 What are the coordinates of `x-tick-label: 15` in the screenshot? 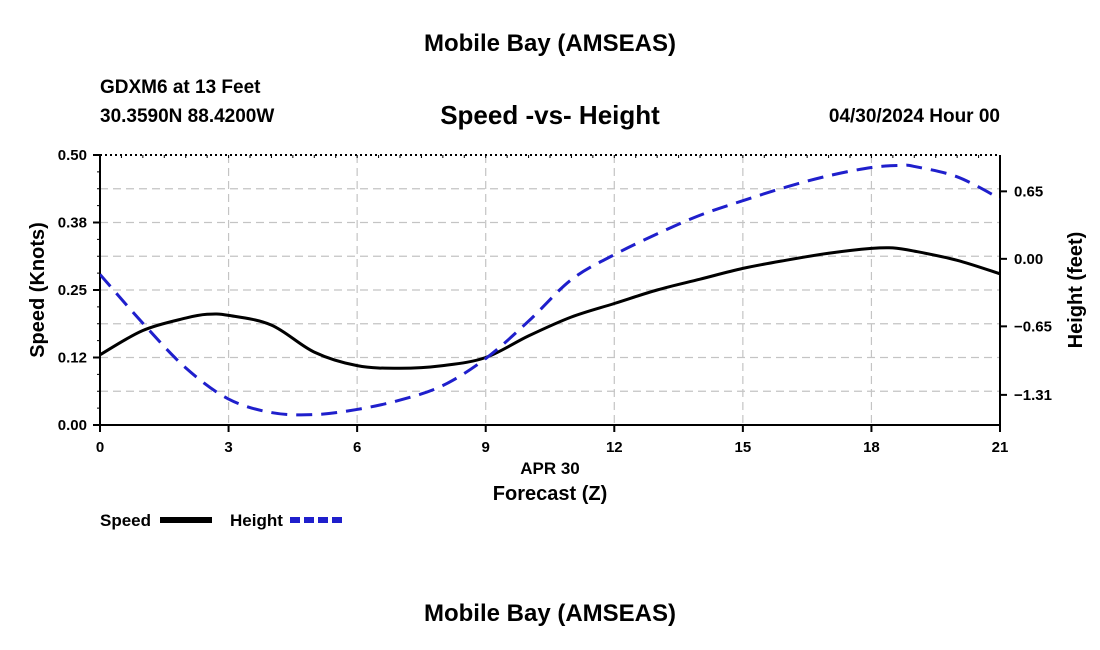 It's located at (743, 447).